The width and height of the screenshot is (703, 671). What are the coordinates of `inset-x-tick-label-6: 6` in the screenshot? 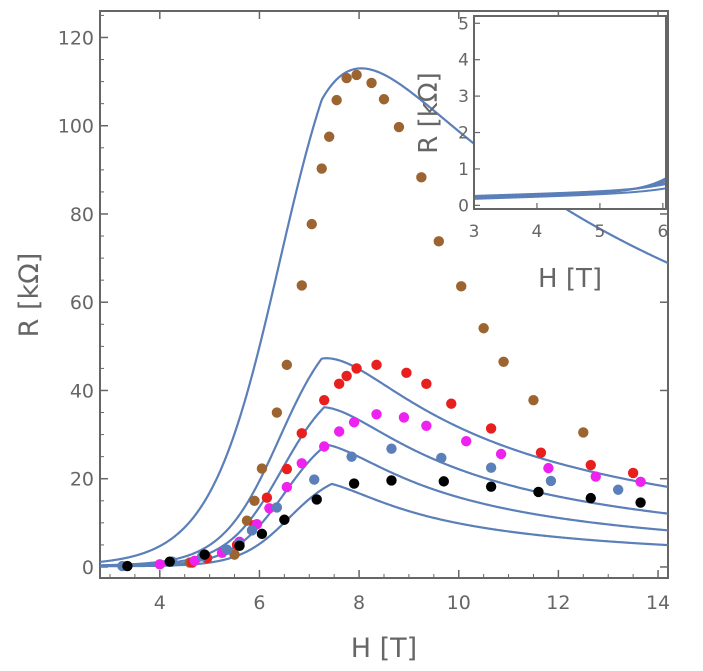 It's located at (662, 232).